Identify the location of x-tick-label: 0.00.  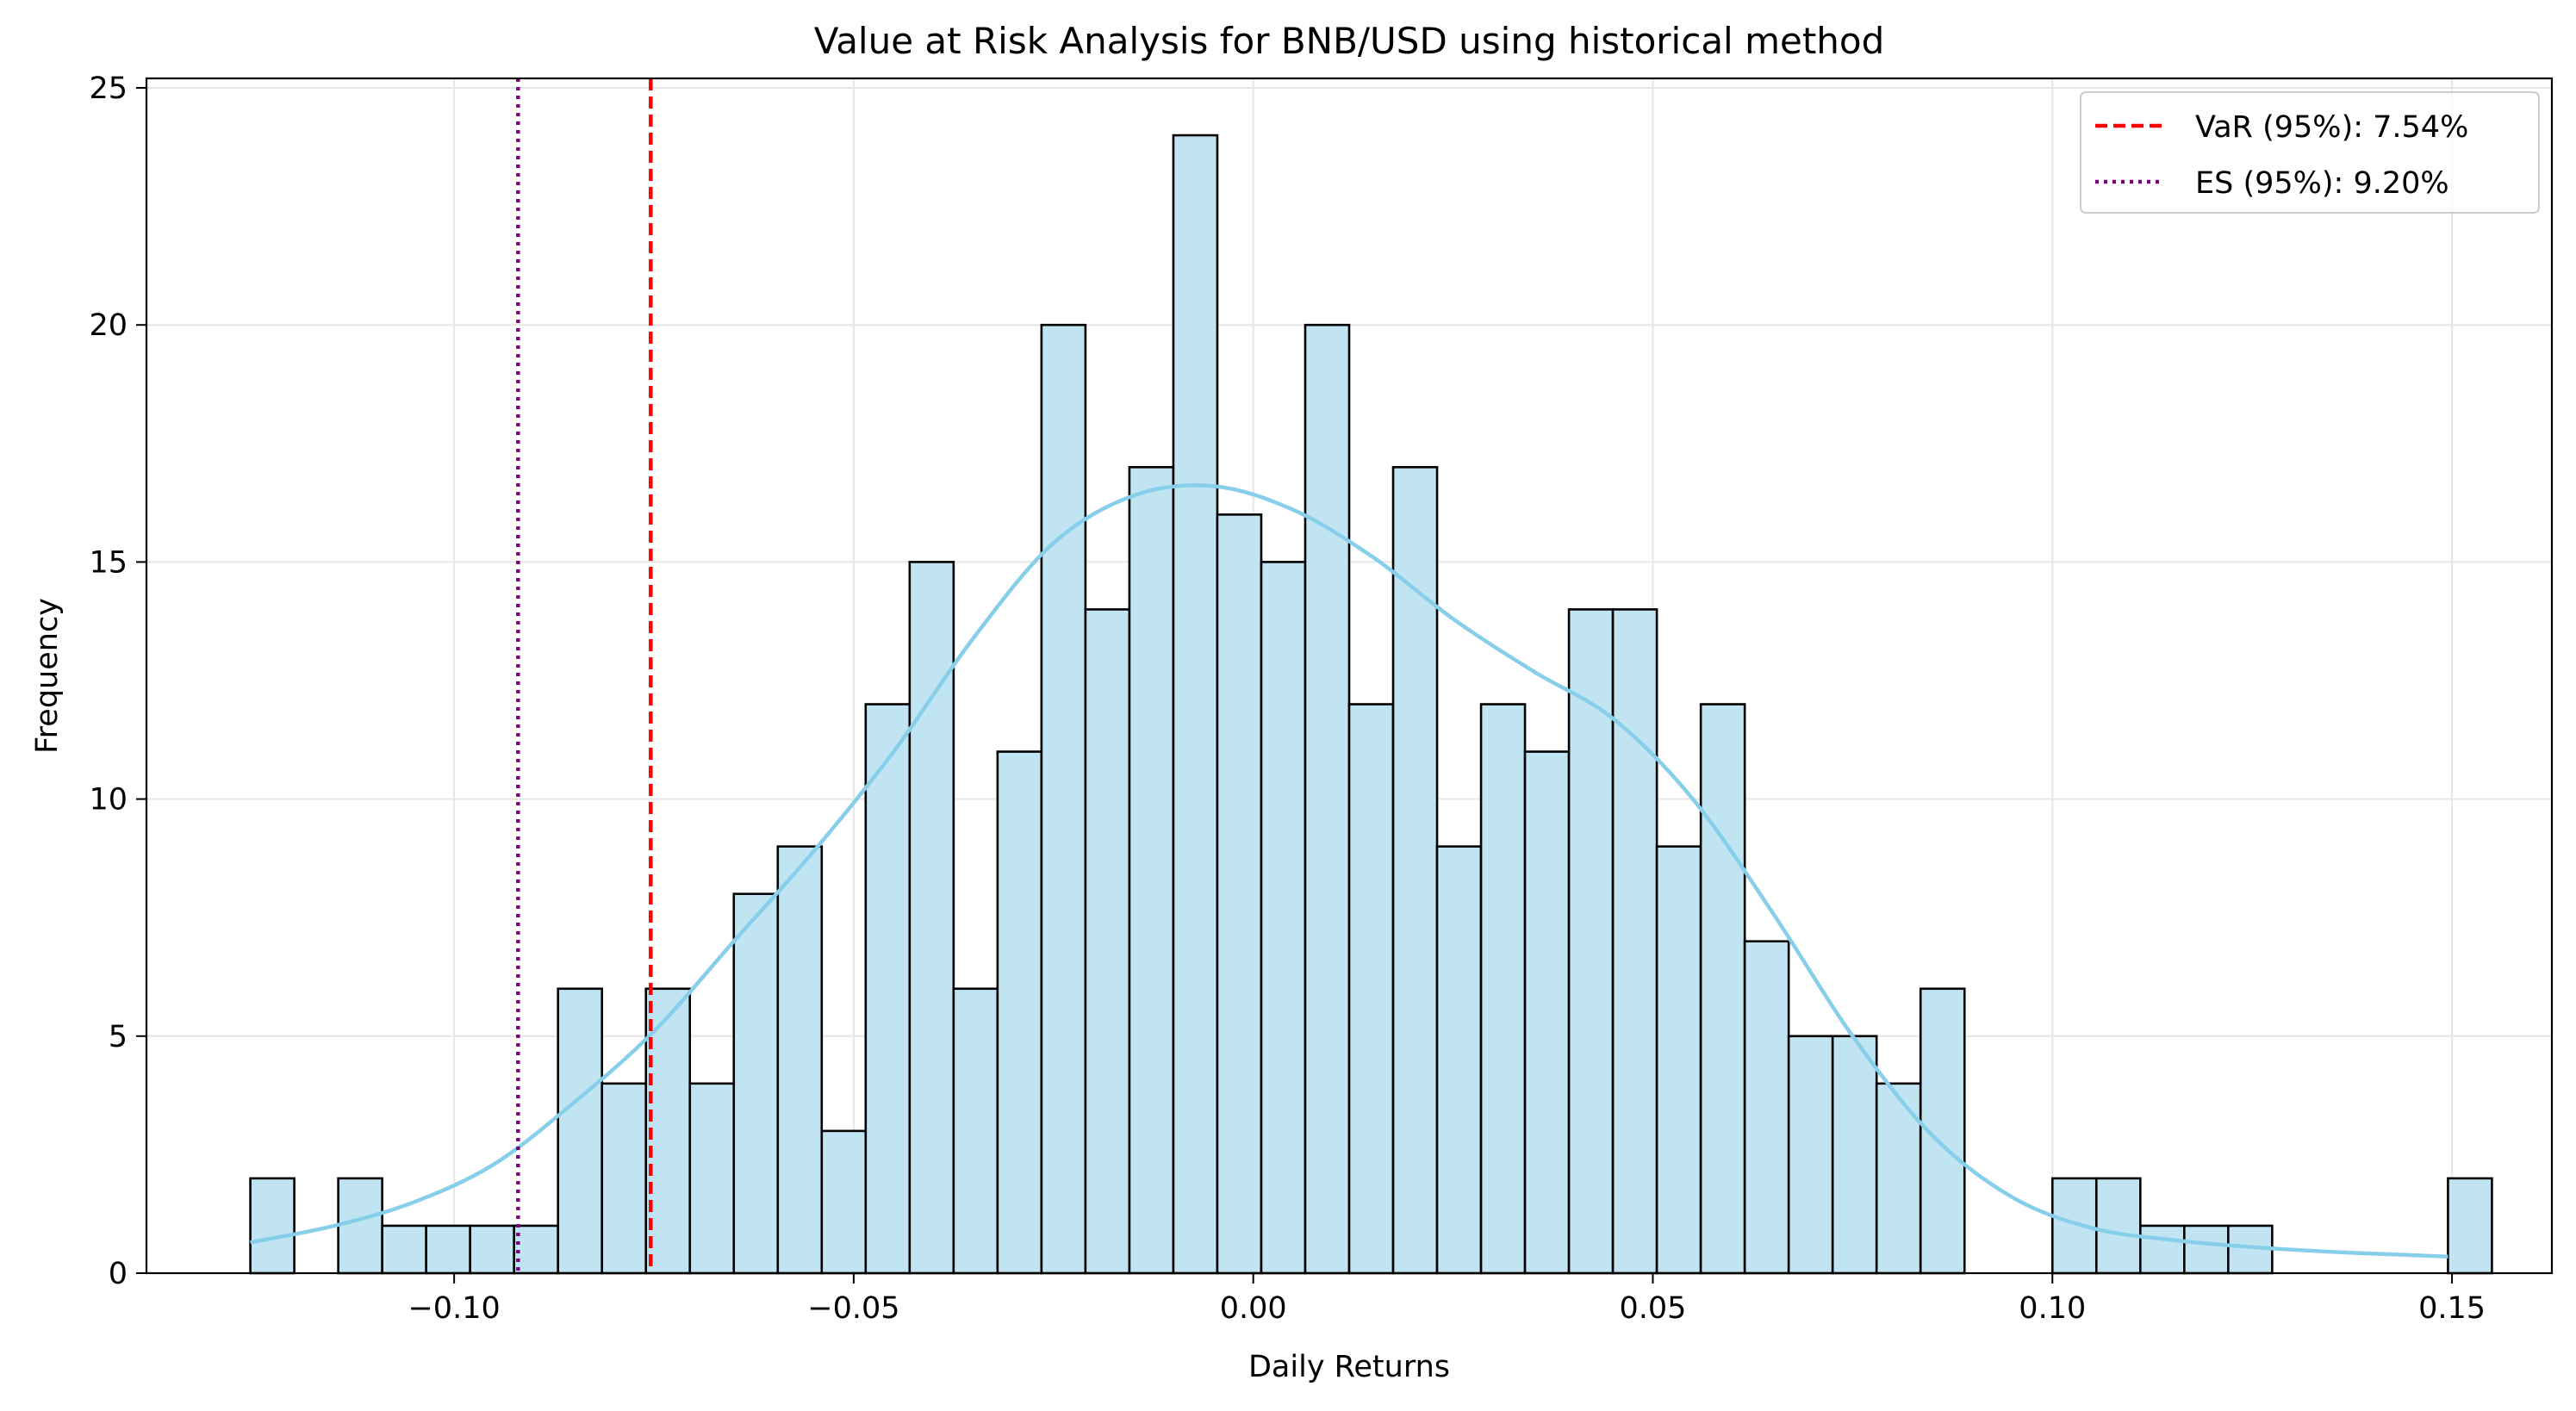
(1254, 1308).